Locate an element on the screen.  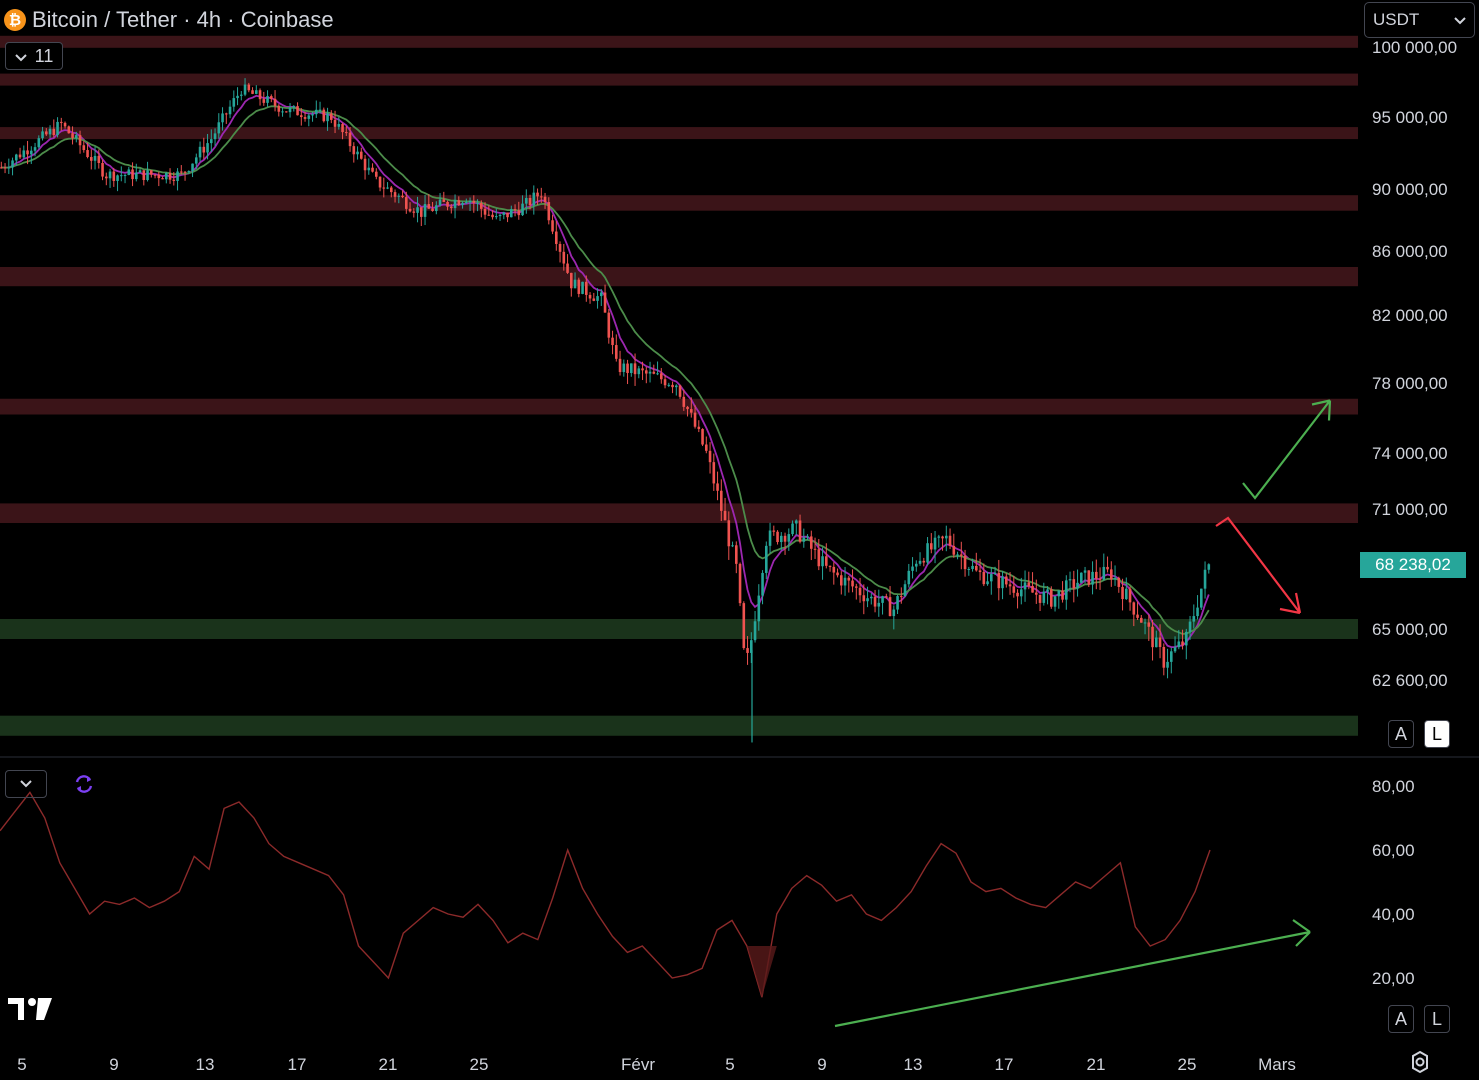
price-tick-label: 74 000,00 is located at coordinates (1410, 453).